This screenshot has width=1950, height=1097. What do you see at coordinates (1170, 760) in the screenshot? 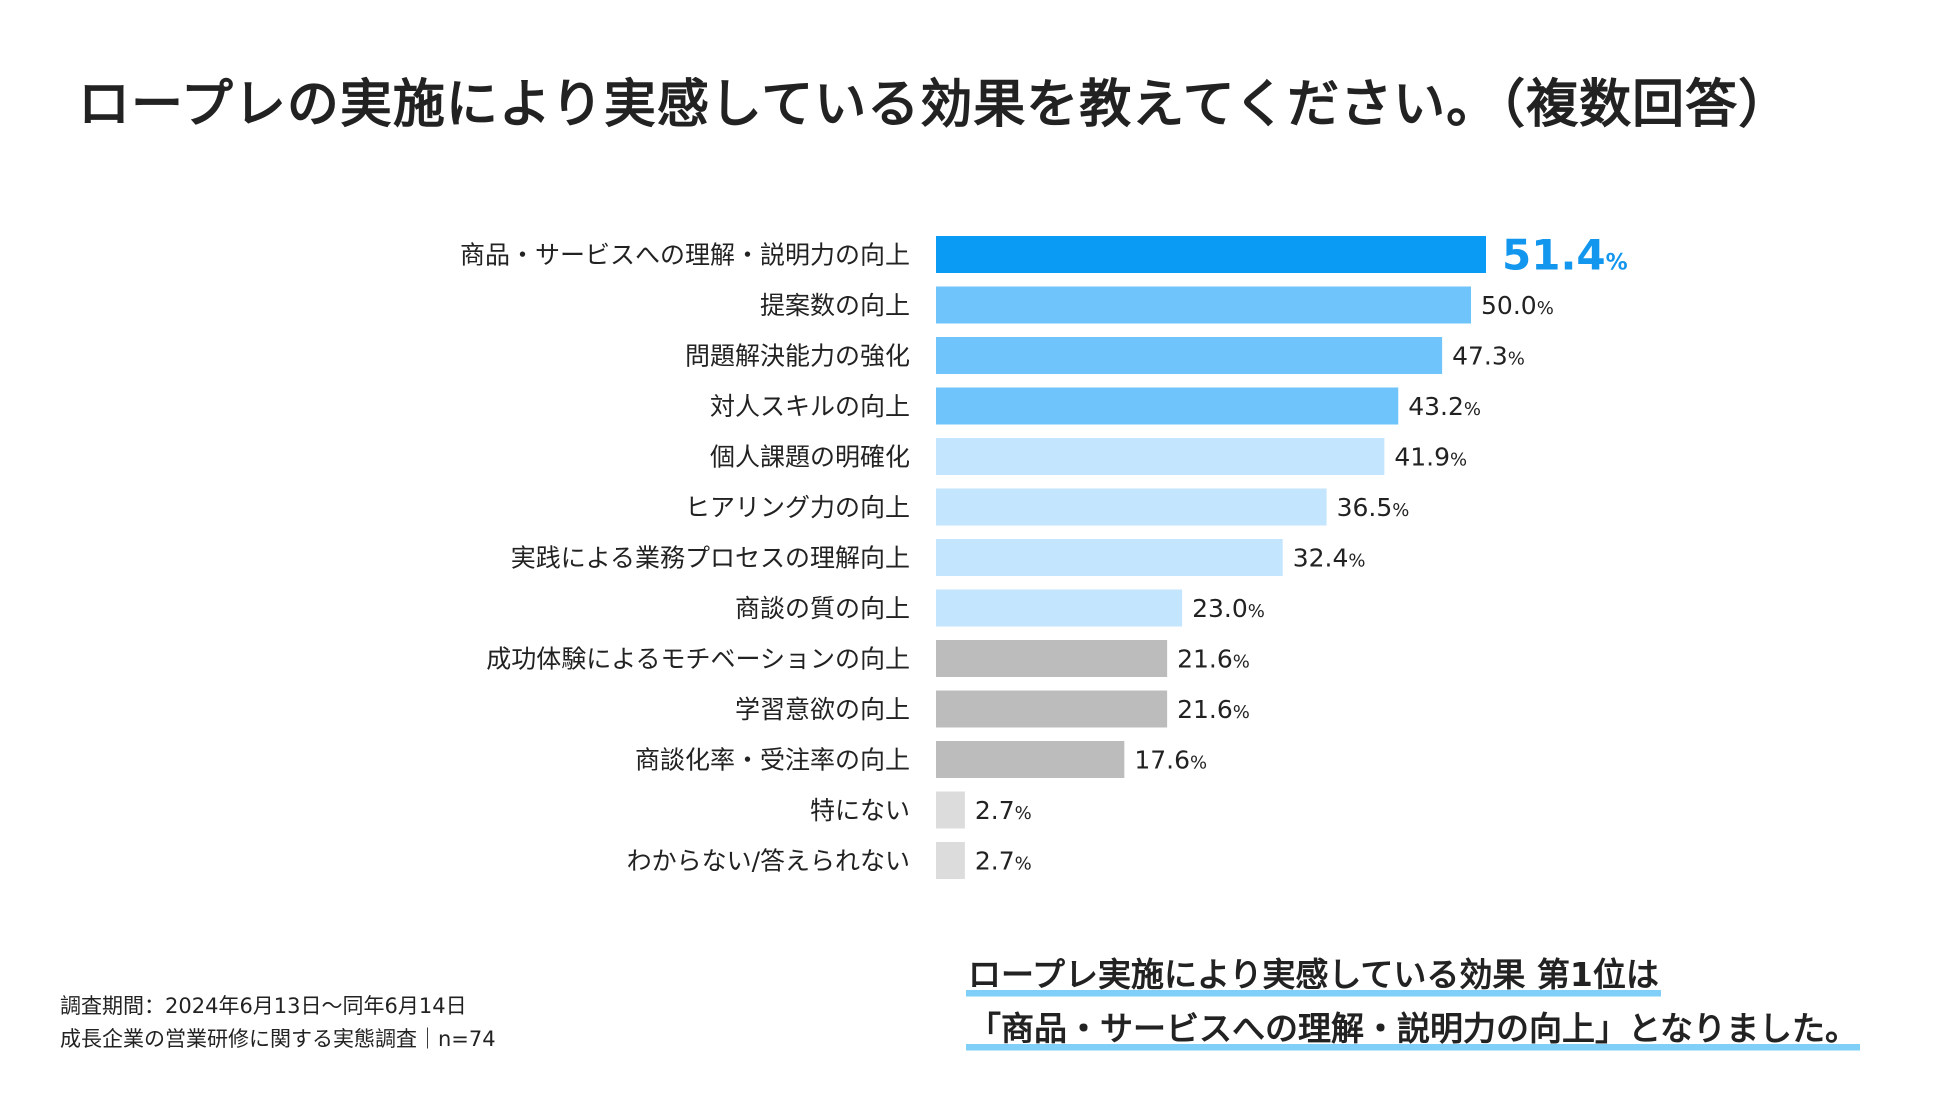
I see `value-label: 17.6%` at bounding box center [1170, 760].